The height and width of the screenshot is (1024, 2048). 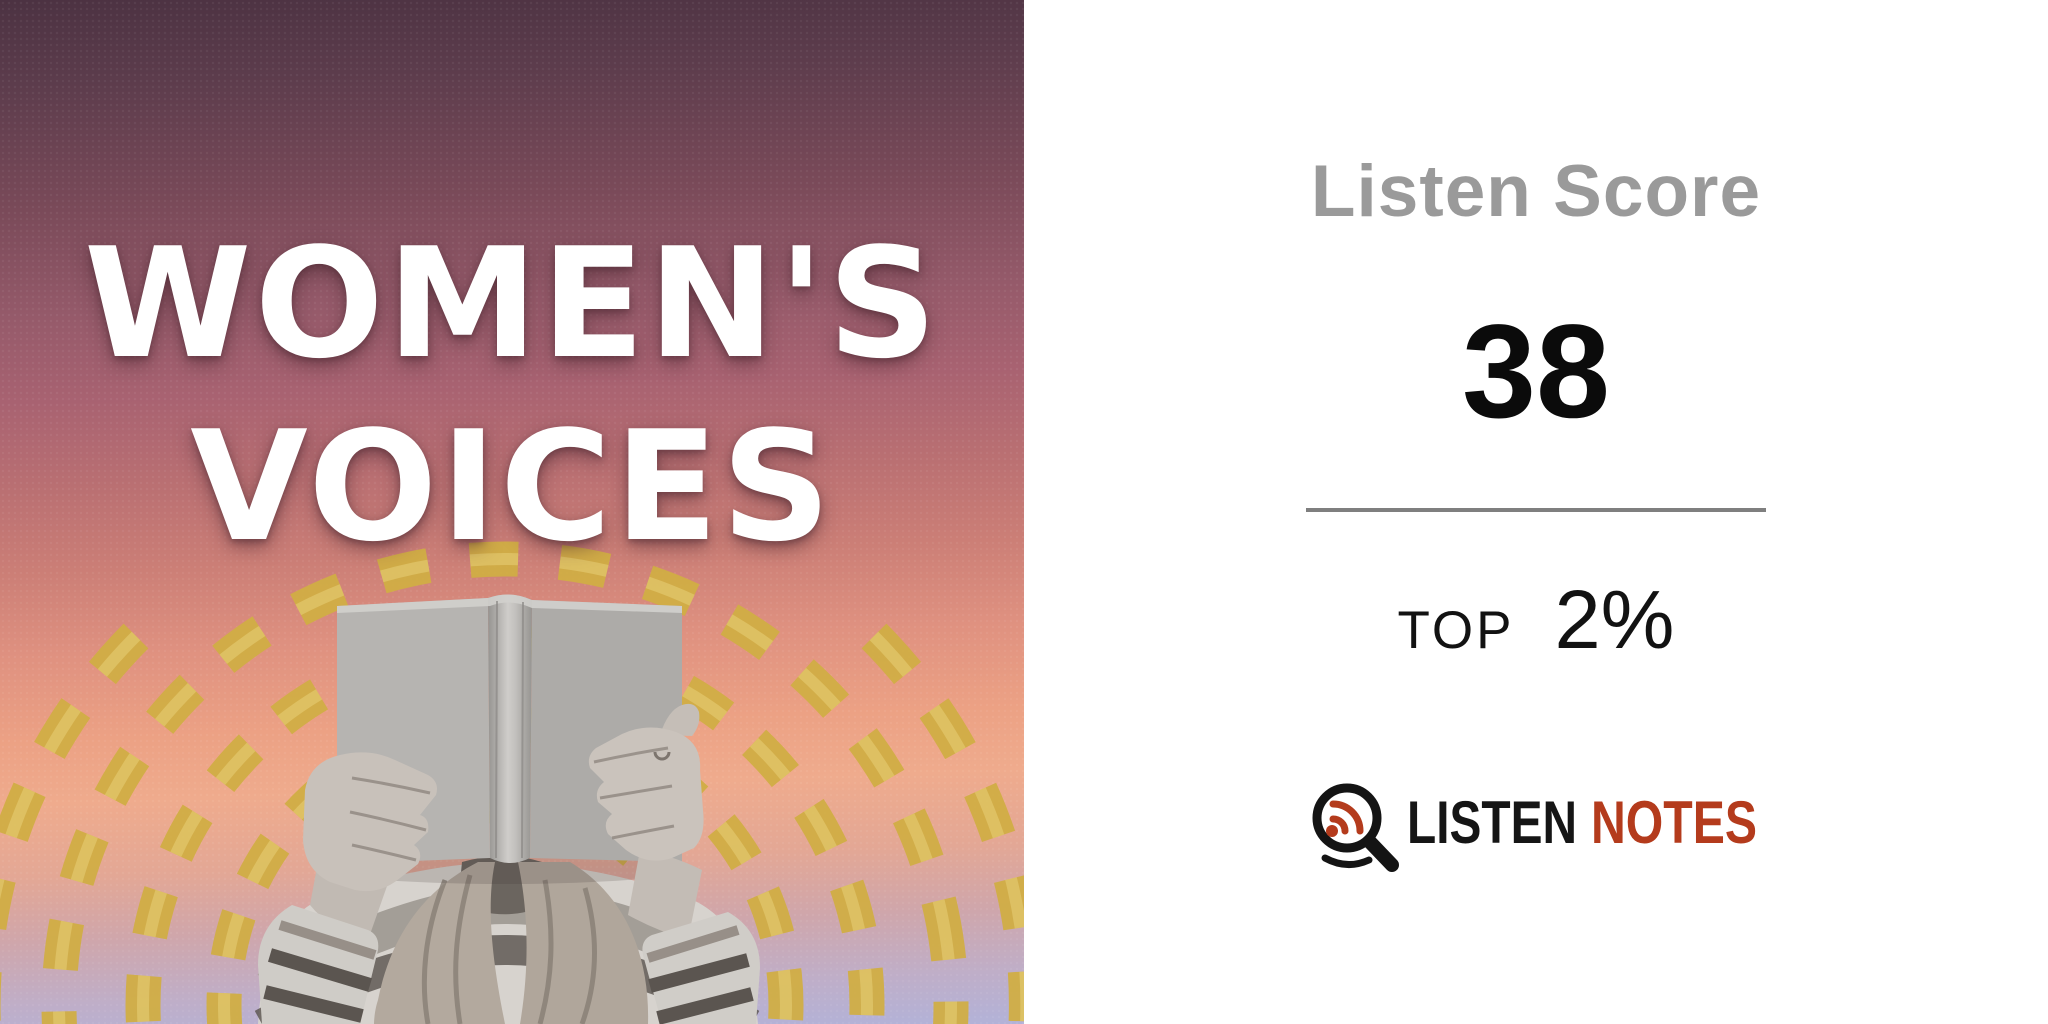 I want to click on listen-notes-logo-graphic: LISTEN NOTES, so click(x=1534, y=827).